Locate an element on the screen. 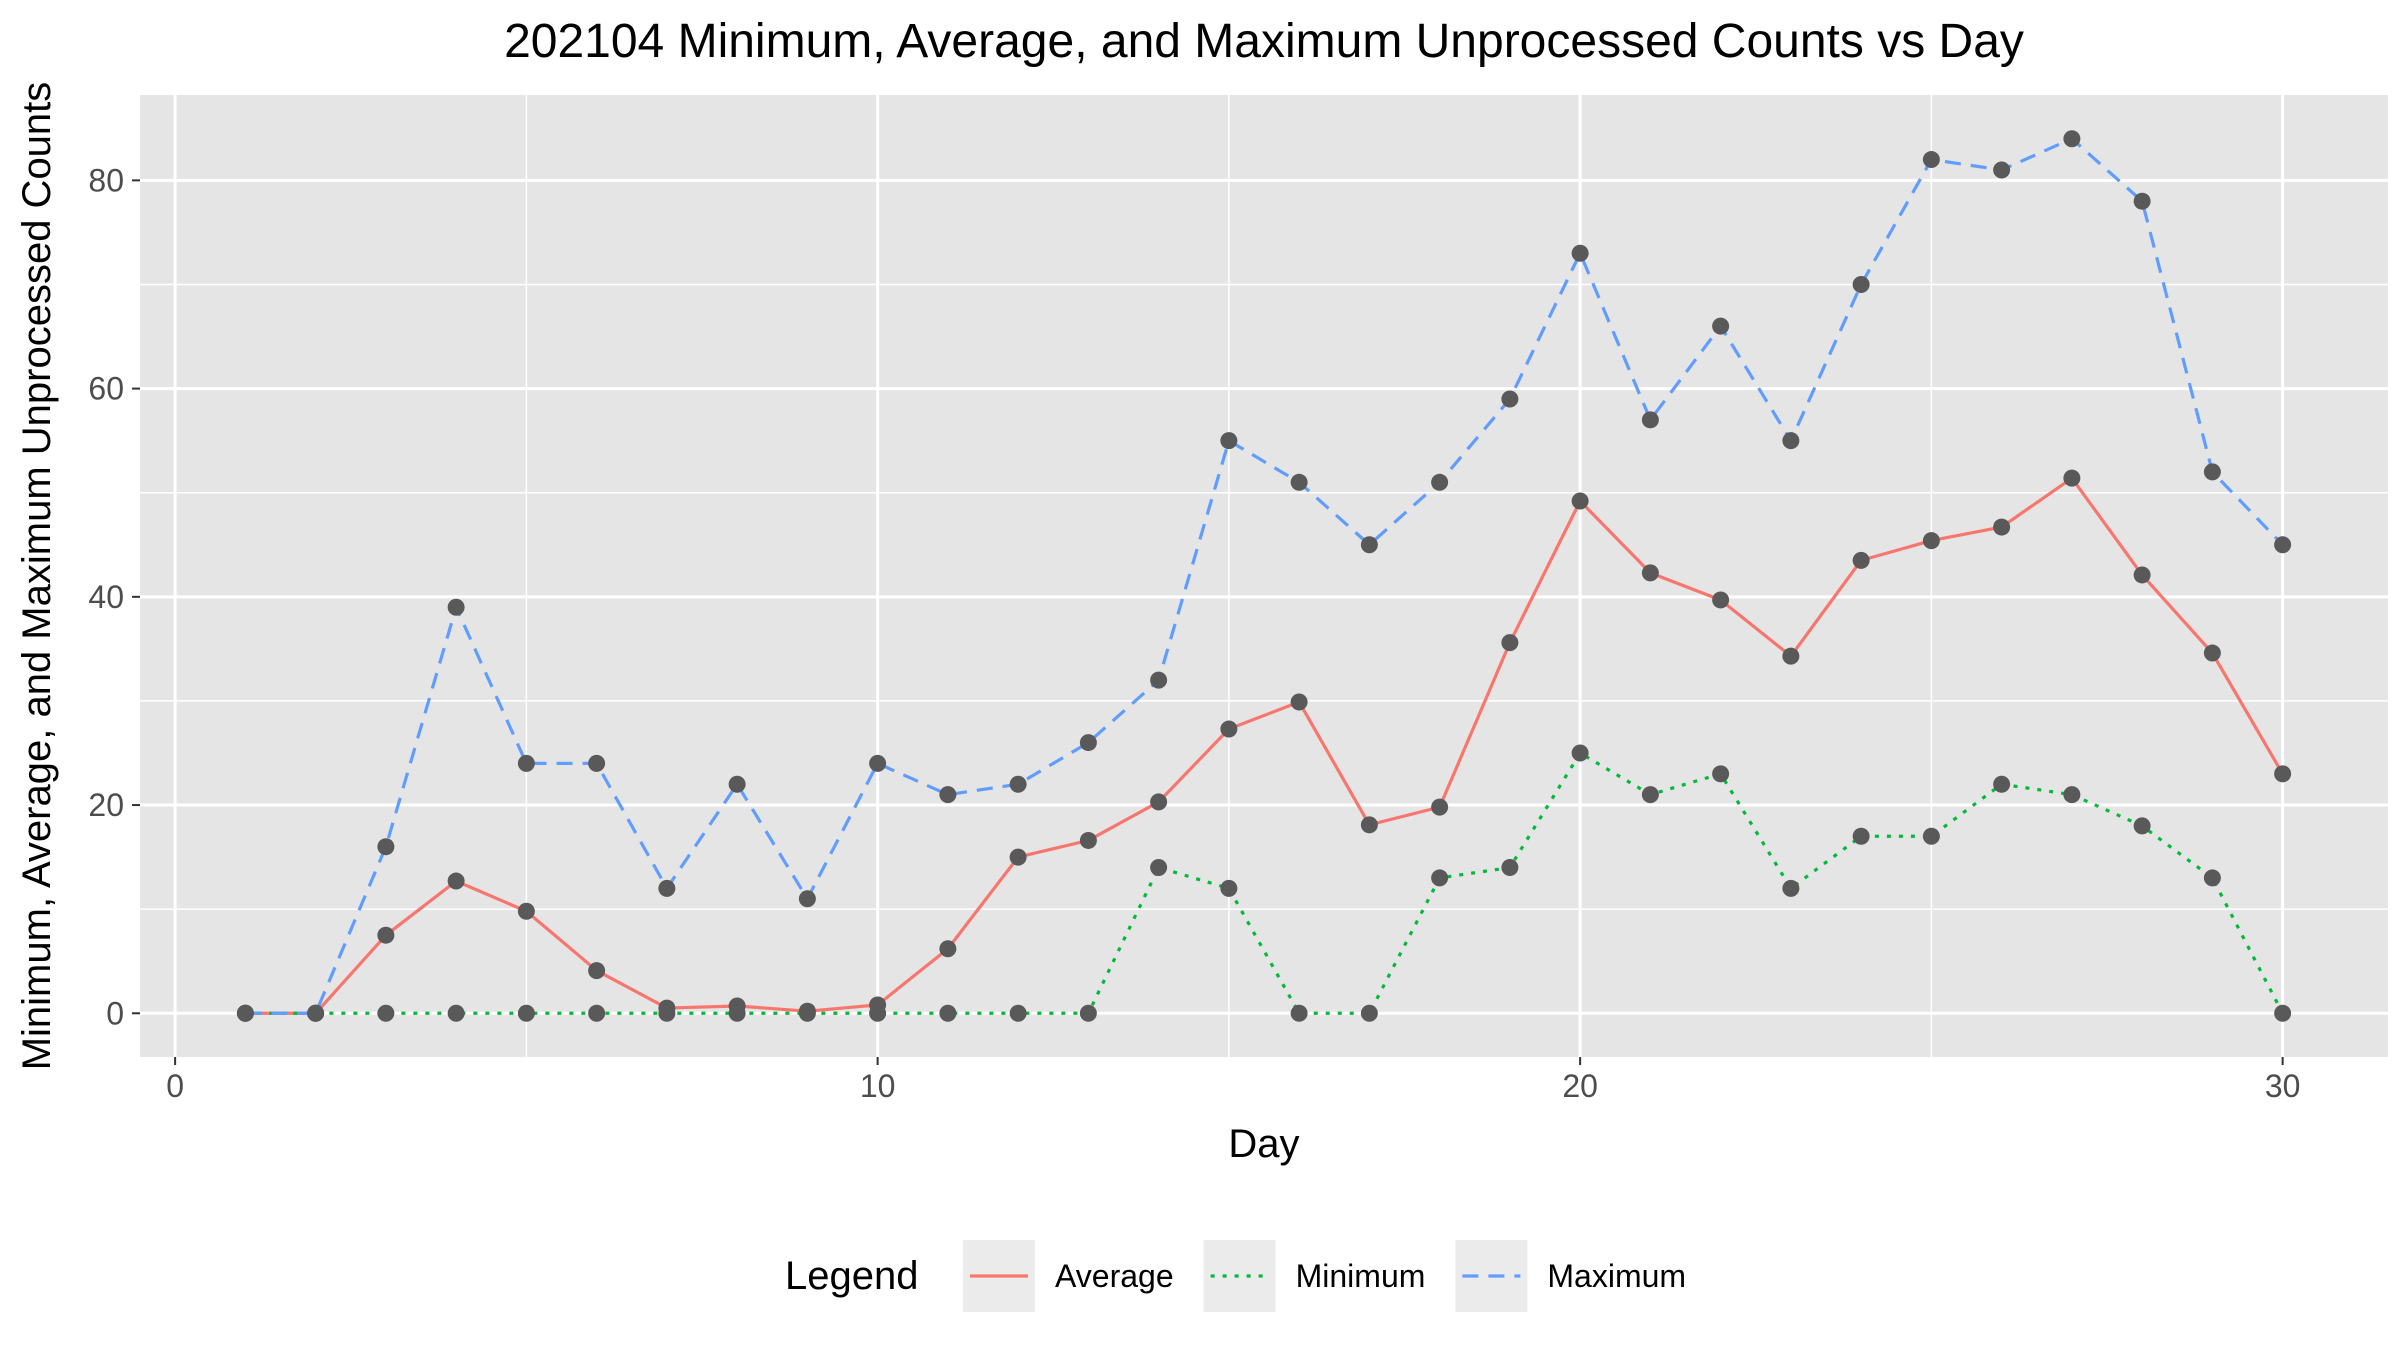  legend-key-minimum is located at coordinates (1239, 1276).